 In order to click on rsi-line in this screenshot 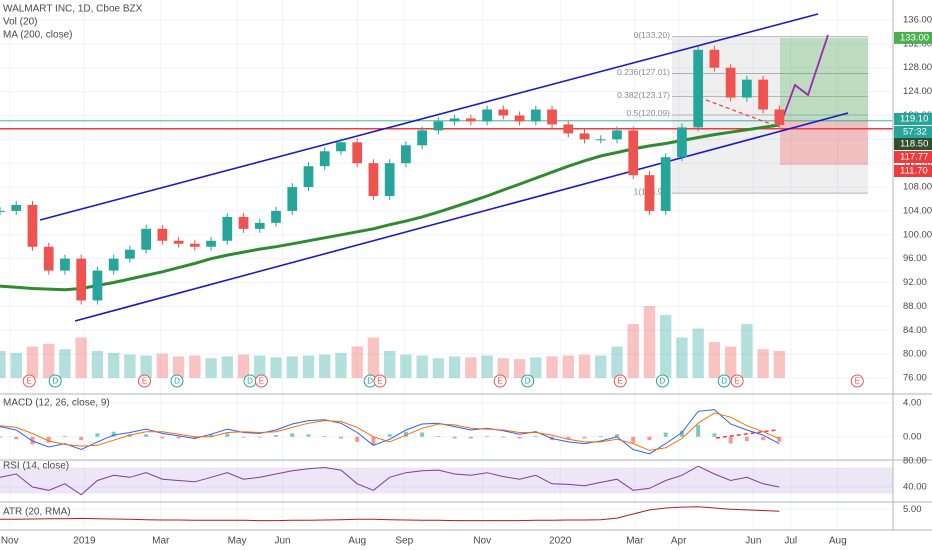, I will do `click(390, 480)`.